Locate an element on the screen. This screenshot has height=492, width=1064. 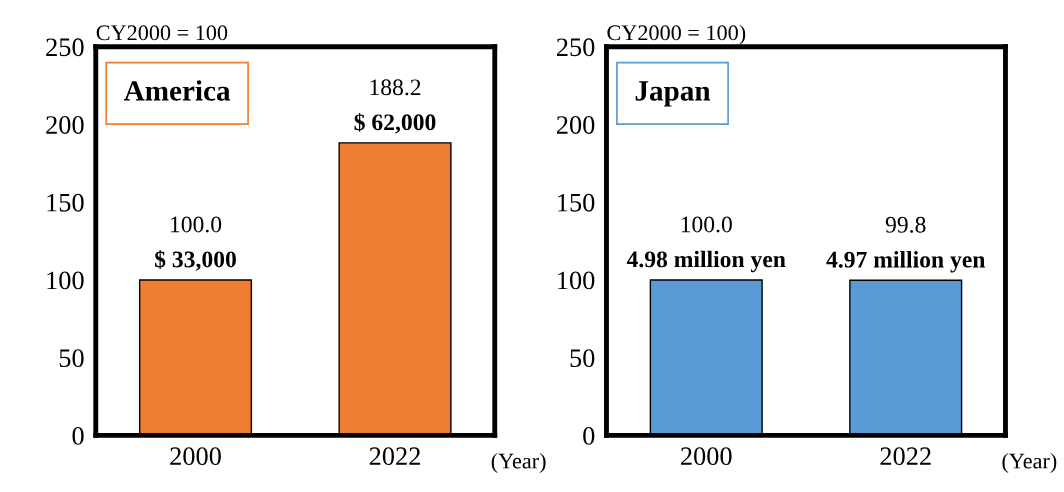
annotation: $ 62,000 is located at coordinates (395, 123).